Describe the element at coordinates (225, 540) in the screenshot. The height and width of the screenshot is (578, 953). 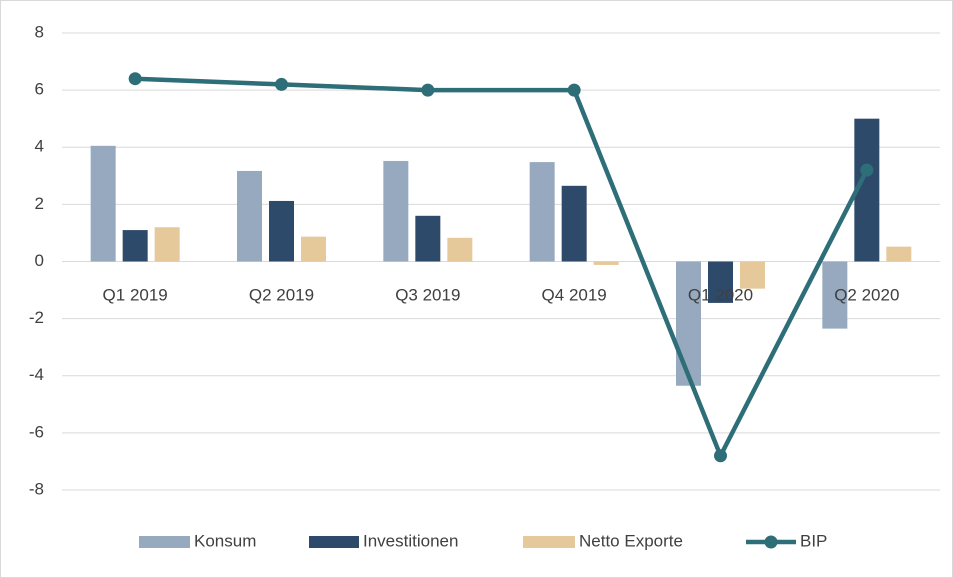
I see `legend-label: Konsum` at that location.